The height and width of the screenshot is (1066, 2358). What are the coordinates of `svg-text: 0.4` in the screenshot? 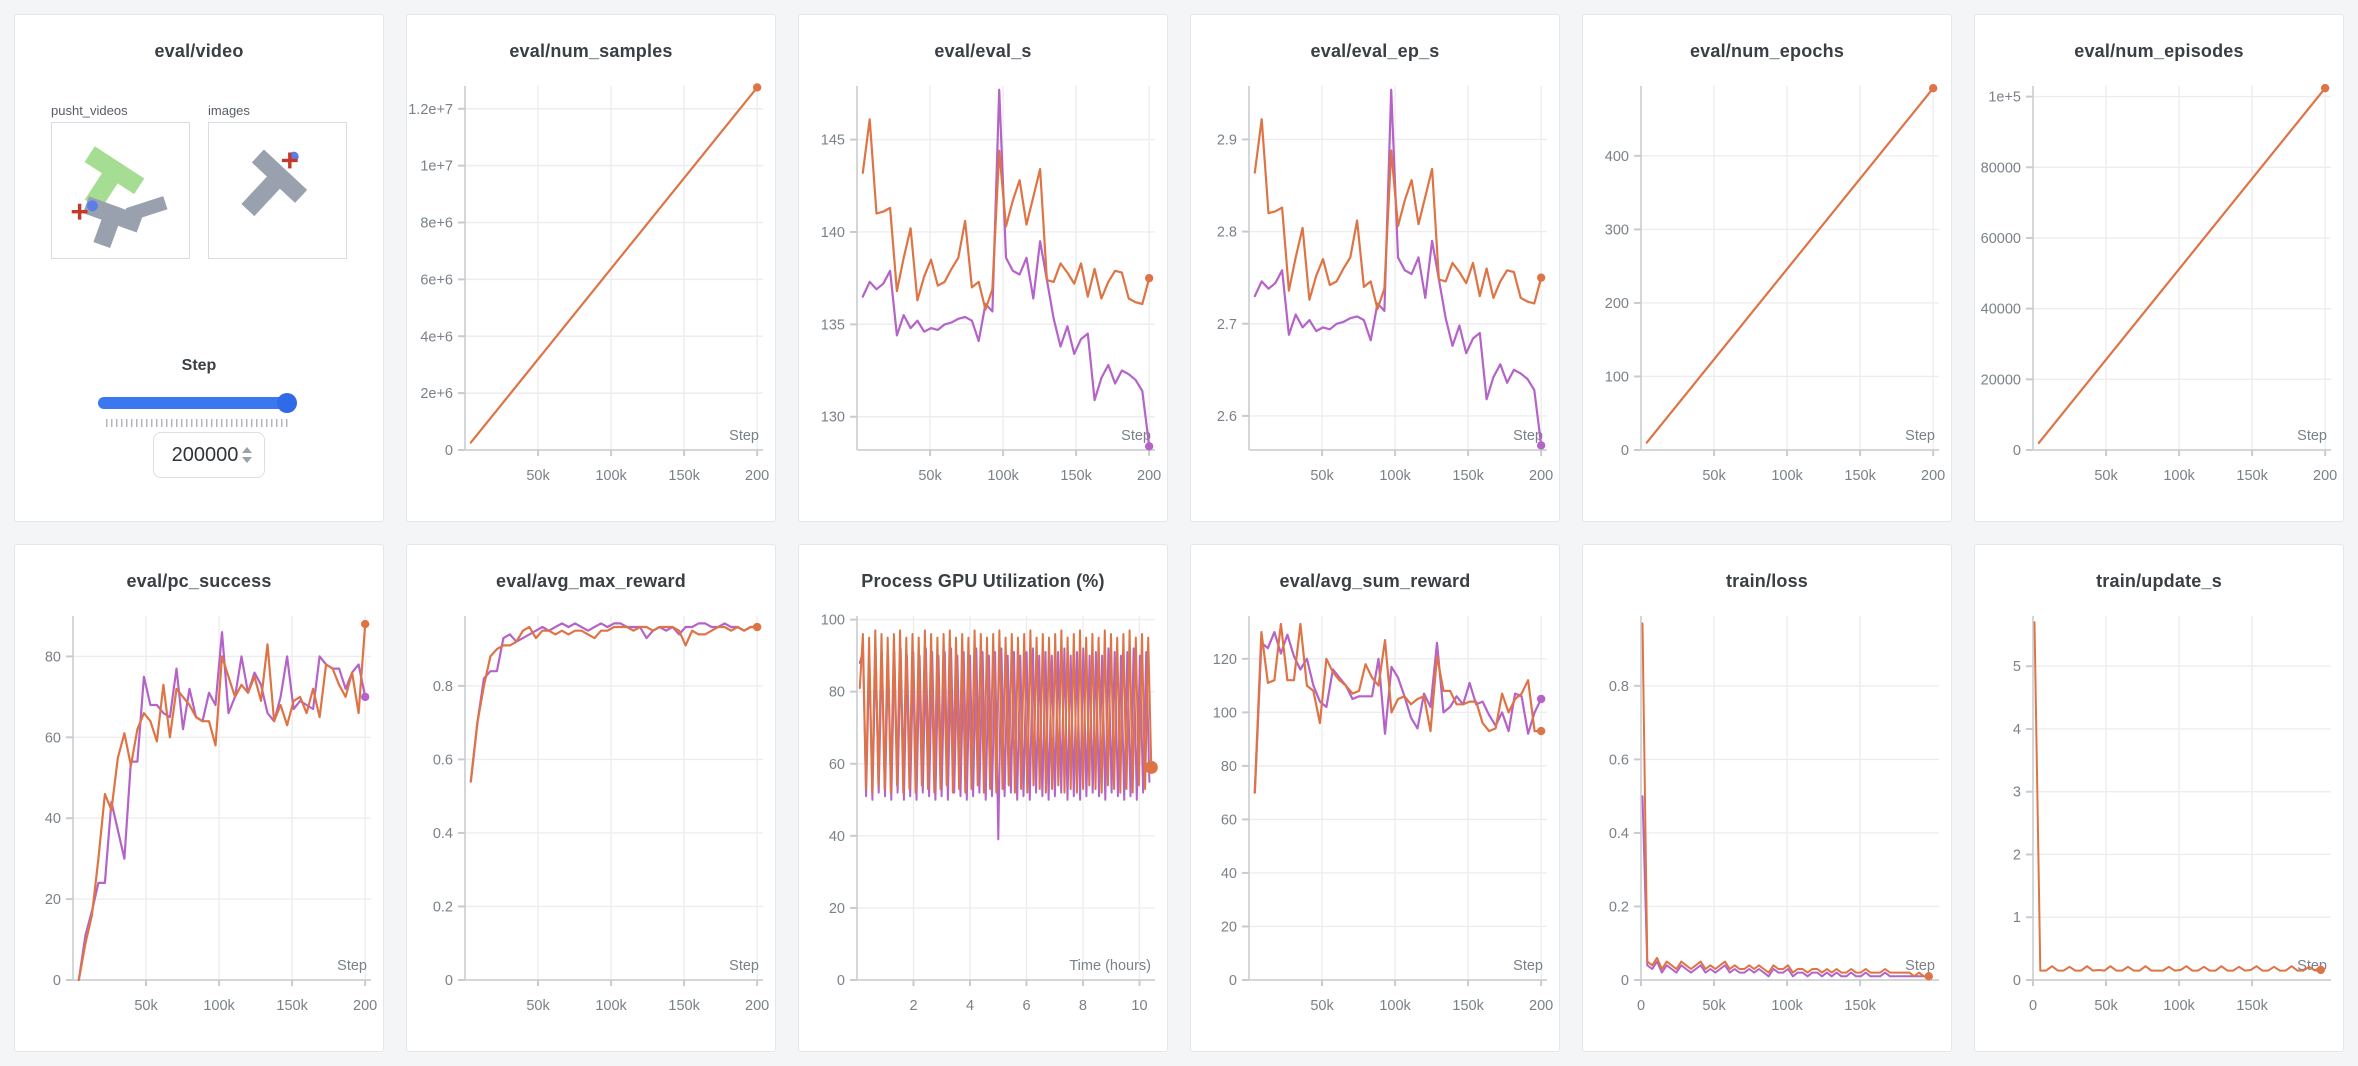 It's located at (1619, 834).